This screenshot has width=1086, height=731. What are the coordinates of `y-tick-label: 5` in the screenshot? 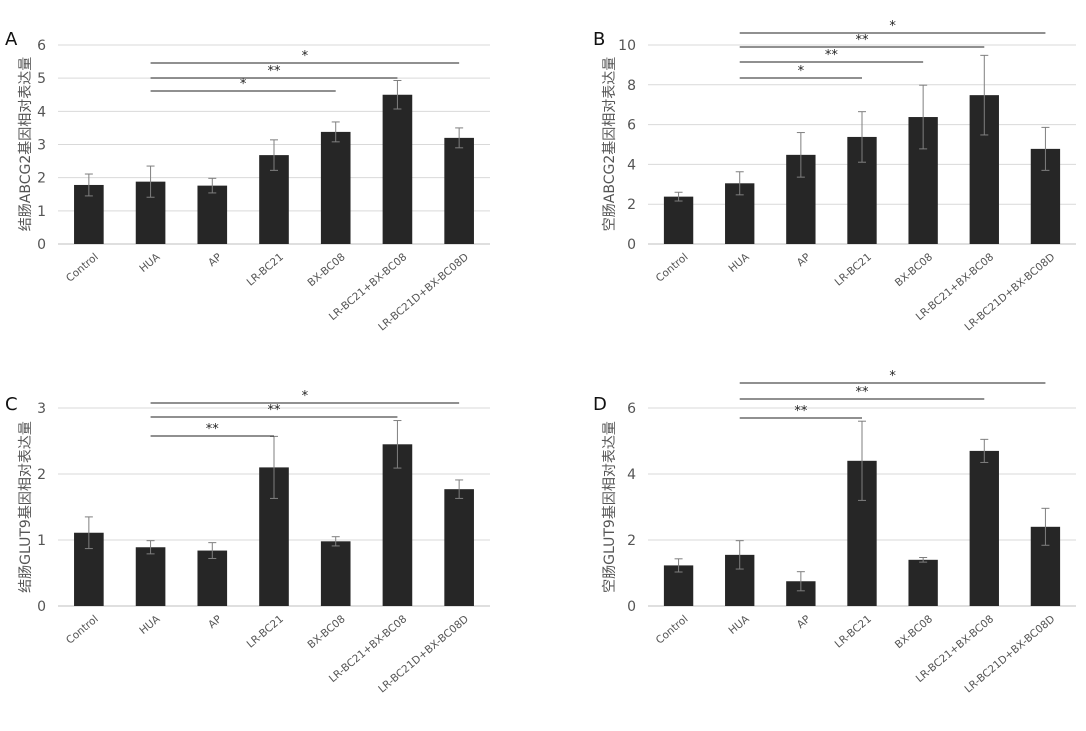 It's located at (41, 79).